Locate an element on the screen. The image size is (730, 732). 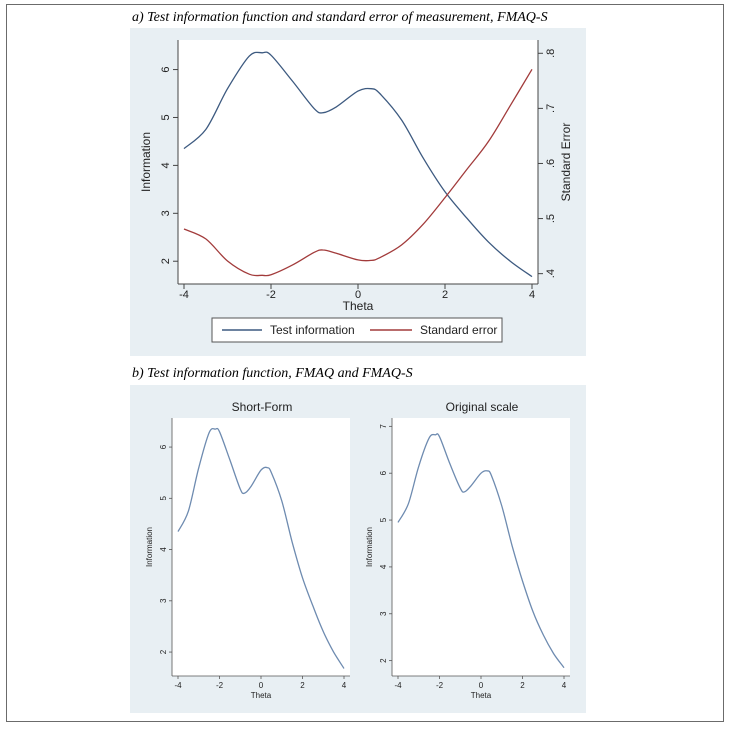
chart-b2-xtick-label: -2 is located at coordinates (440, 685).